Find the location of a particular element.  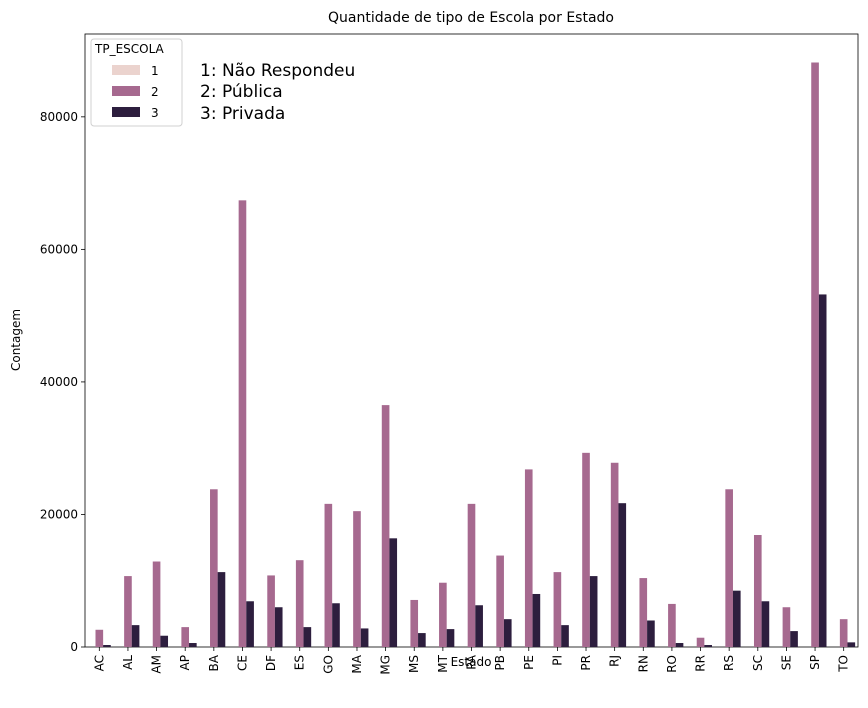

legend-box is located at coordinates (136, 82).